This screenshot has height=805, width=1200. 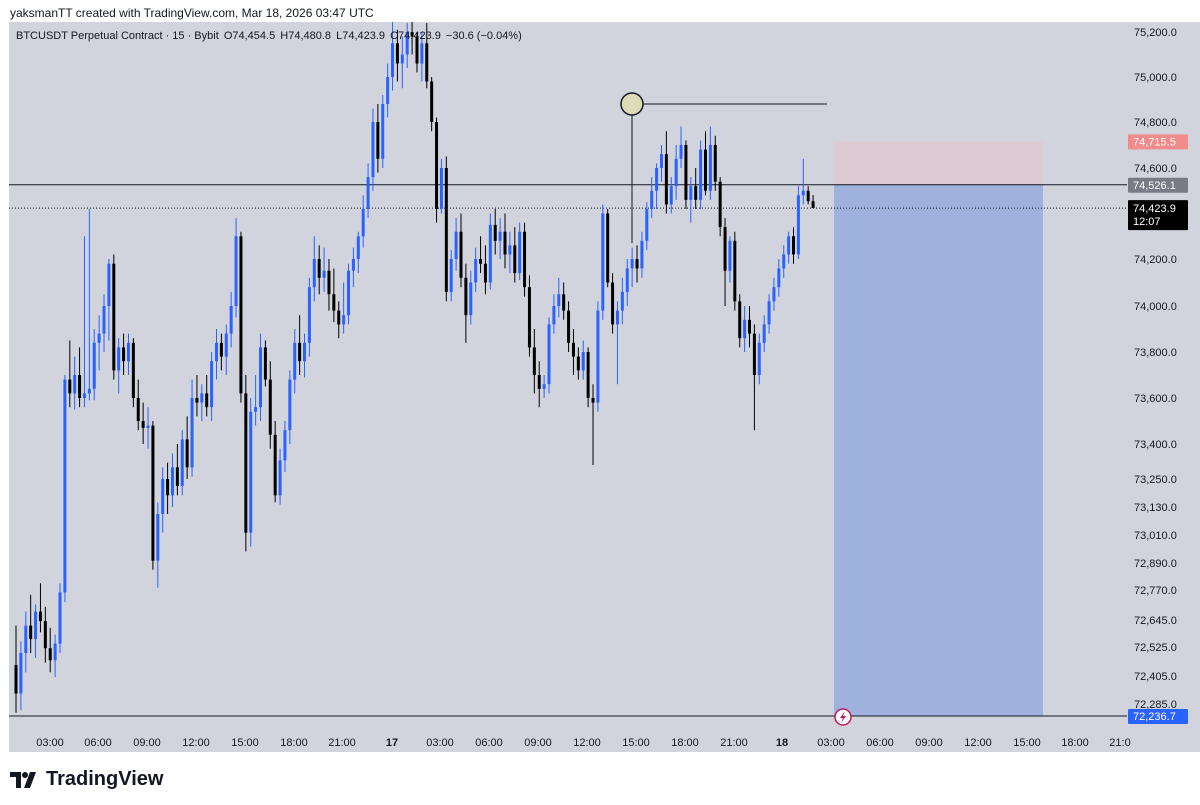 I want to click on marker-circle, so click(x=632, y=104).